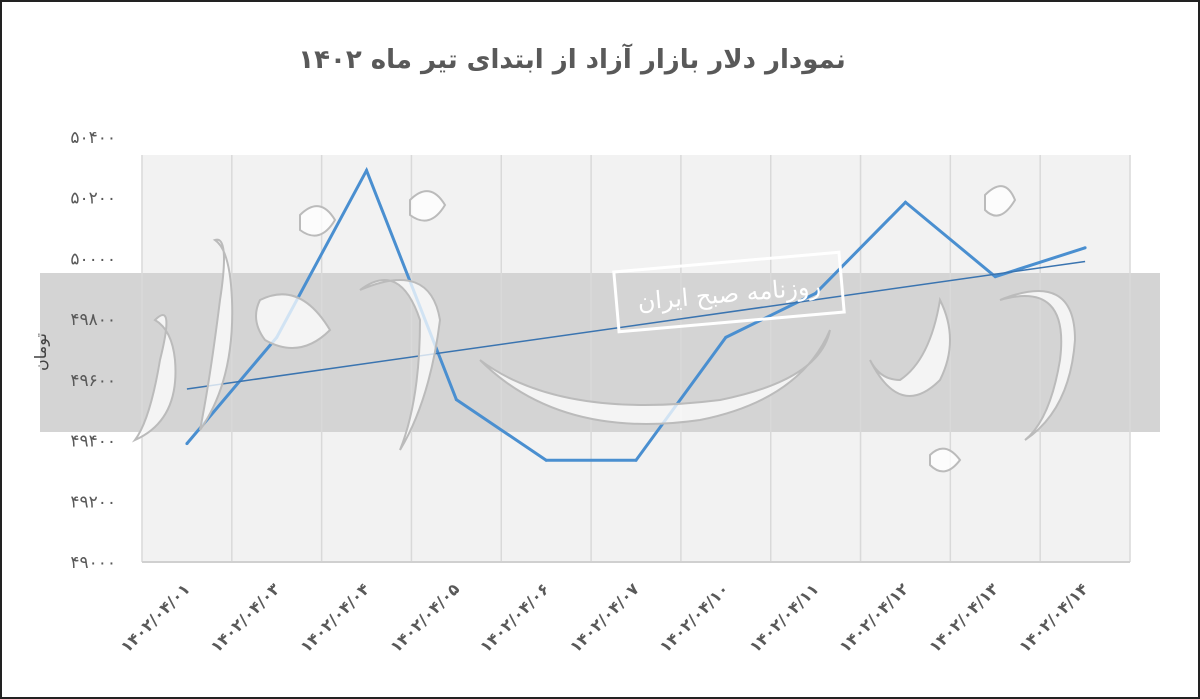 The width and height of the screenshot is (1200, 699). What do you see at coordinates (93, 259) in the screenshot?
I see `y-tick-label: ۵۰۰۰۰` at bounding box center [93, 259].